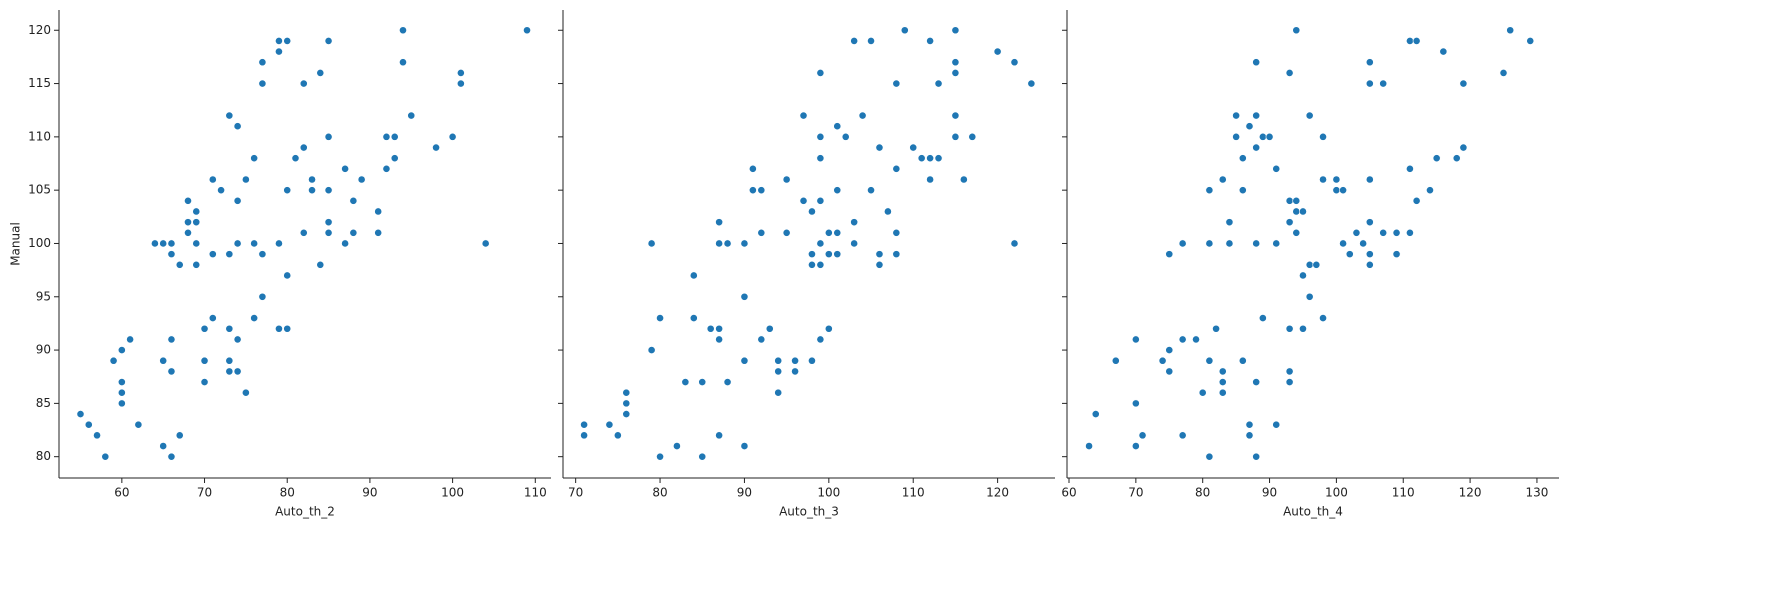 This screenshot has height=598, width=1770. What do you see at coordinates (305, 512) in the screenshot?
I see `x-axis-label: Auto_th_2` at bounding box center [305, 512].